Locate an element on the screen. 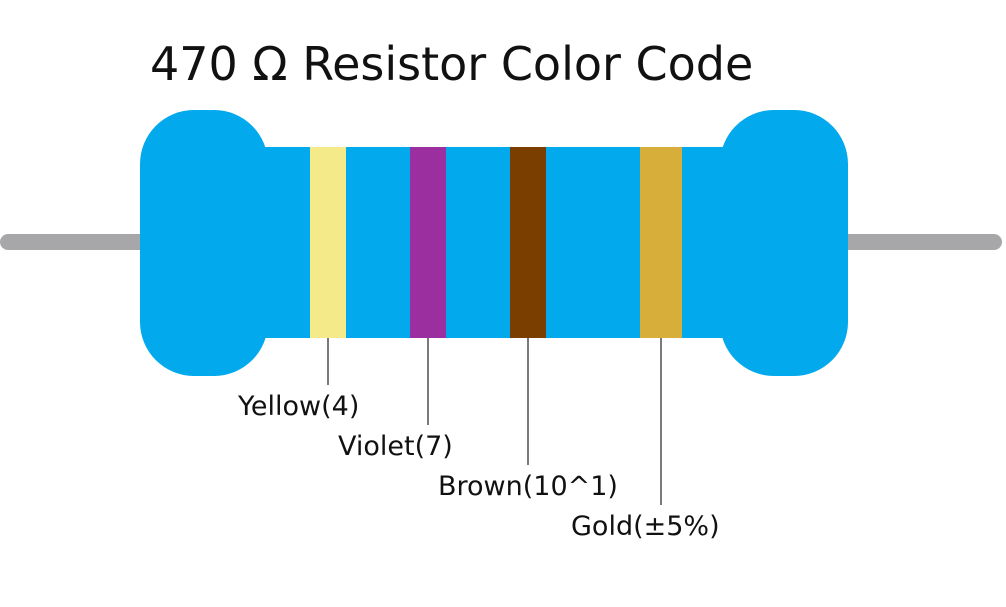 This screenshot has height=607, width=1006. right-end-cap is located at coordinates (784, 243).